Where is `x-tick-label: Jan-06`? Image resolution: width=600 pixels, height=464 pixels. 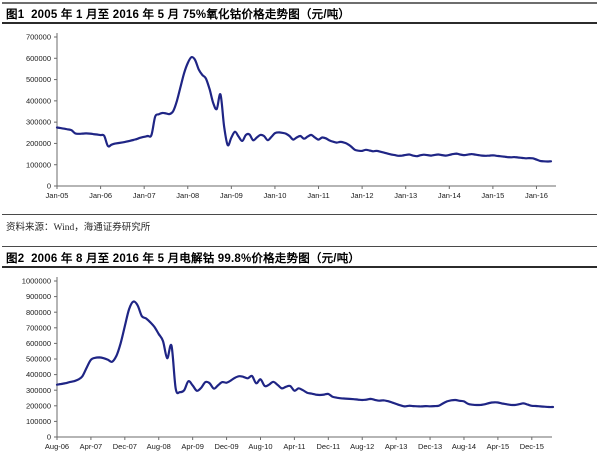 x-tick-label: Jan-06 is located at coordinates (100, 195).